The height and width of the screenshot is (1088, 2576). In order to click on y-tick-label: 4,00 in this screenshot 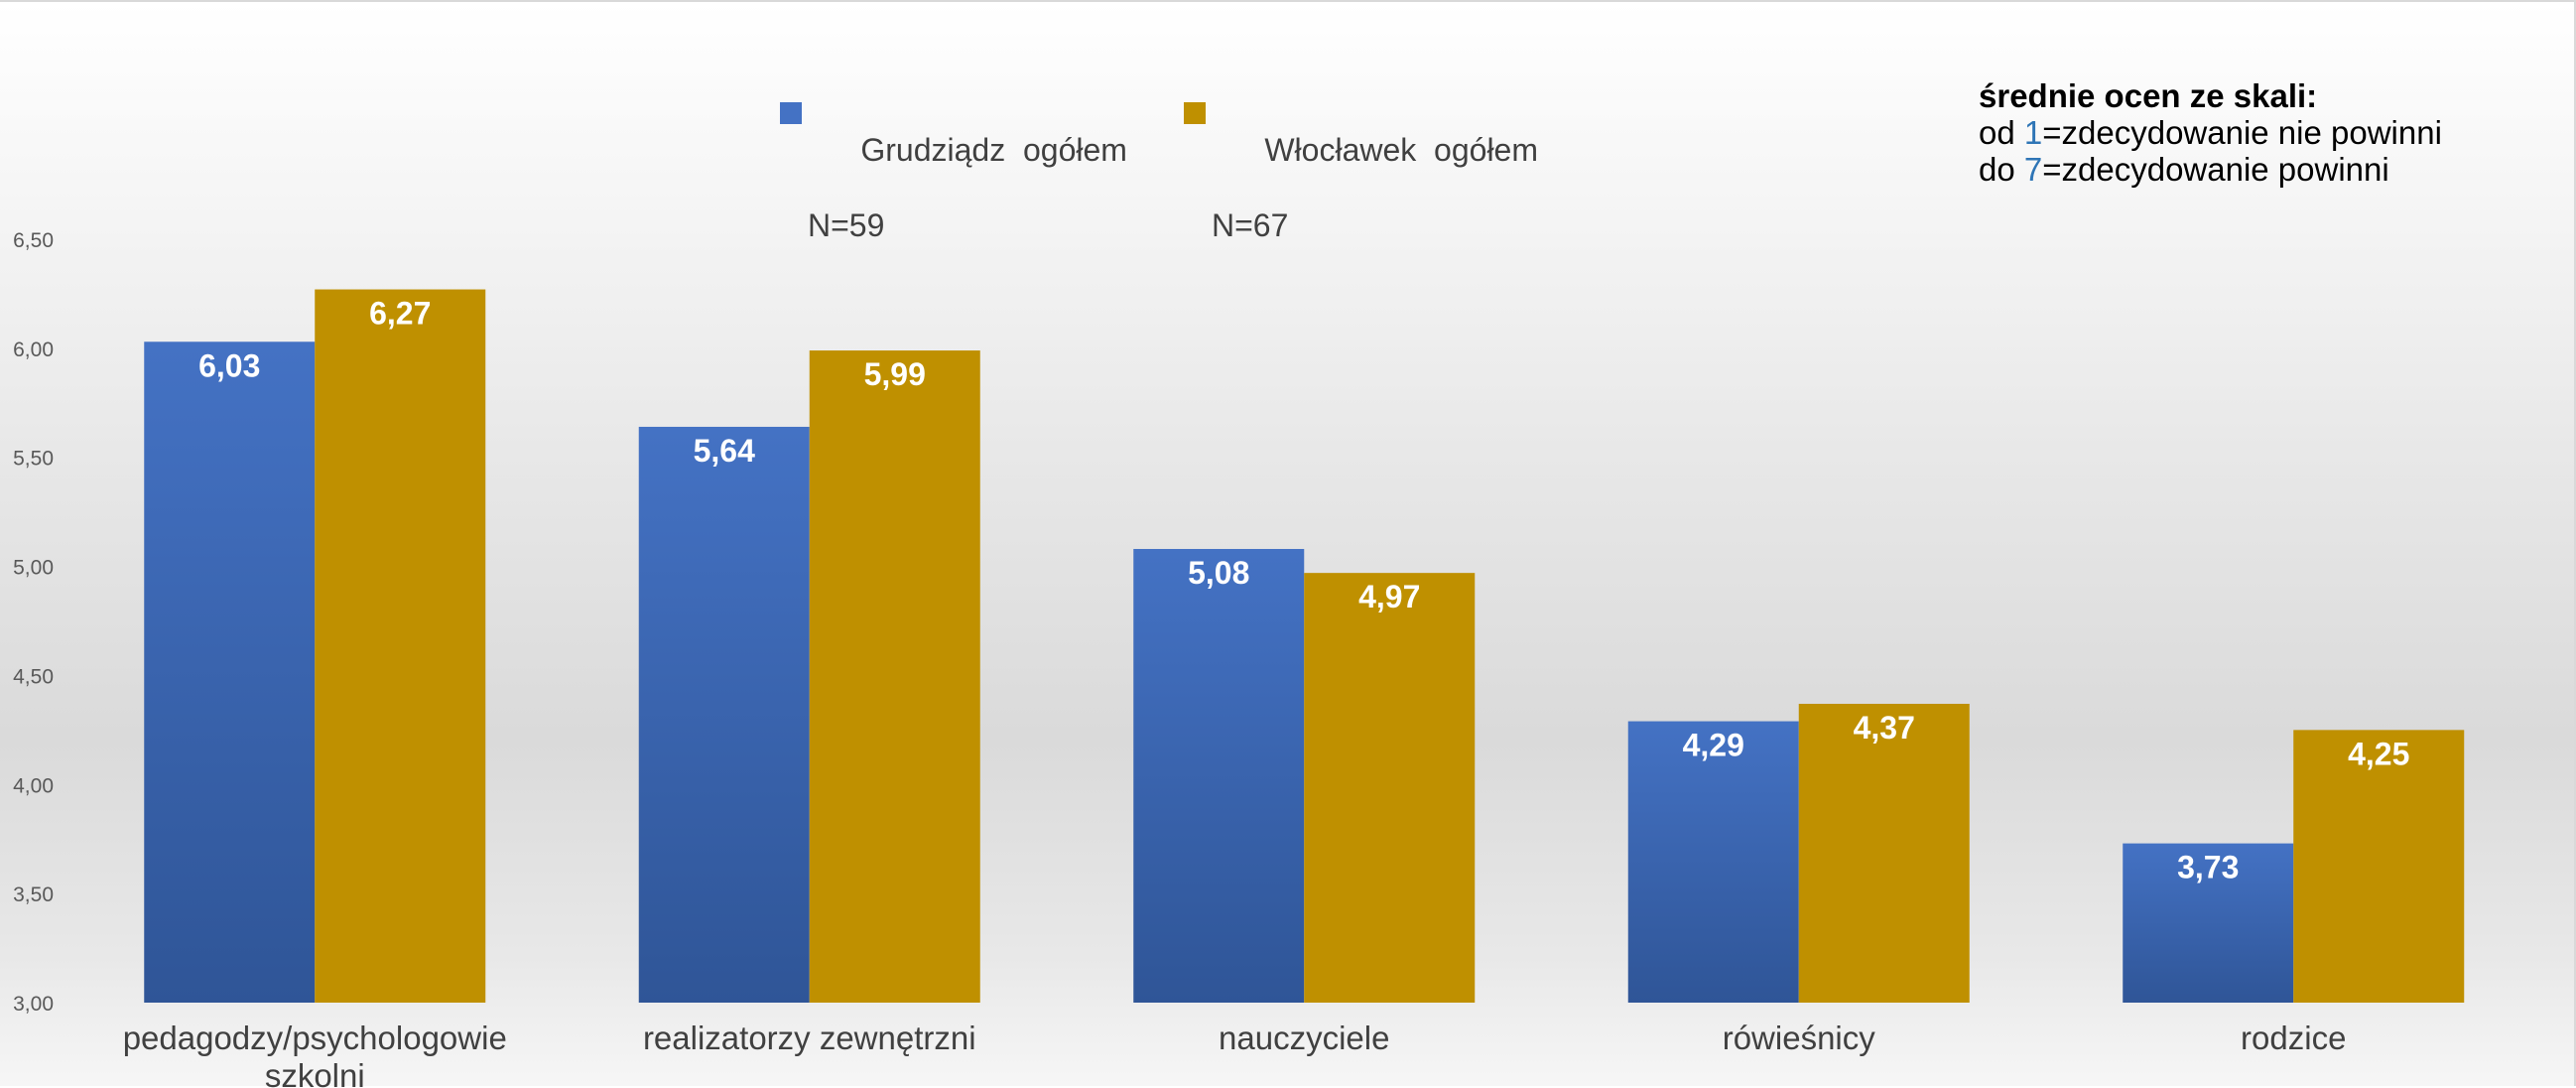, I will do `click(34, 785)`.